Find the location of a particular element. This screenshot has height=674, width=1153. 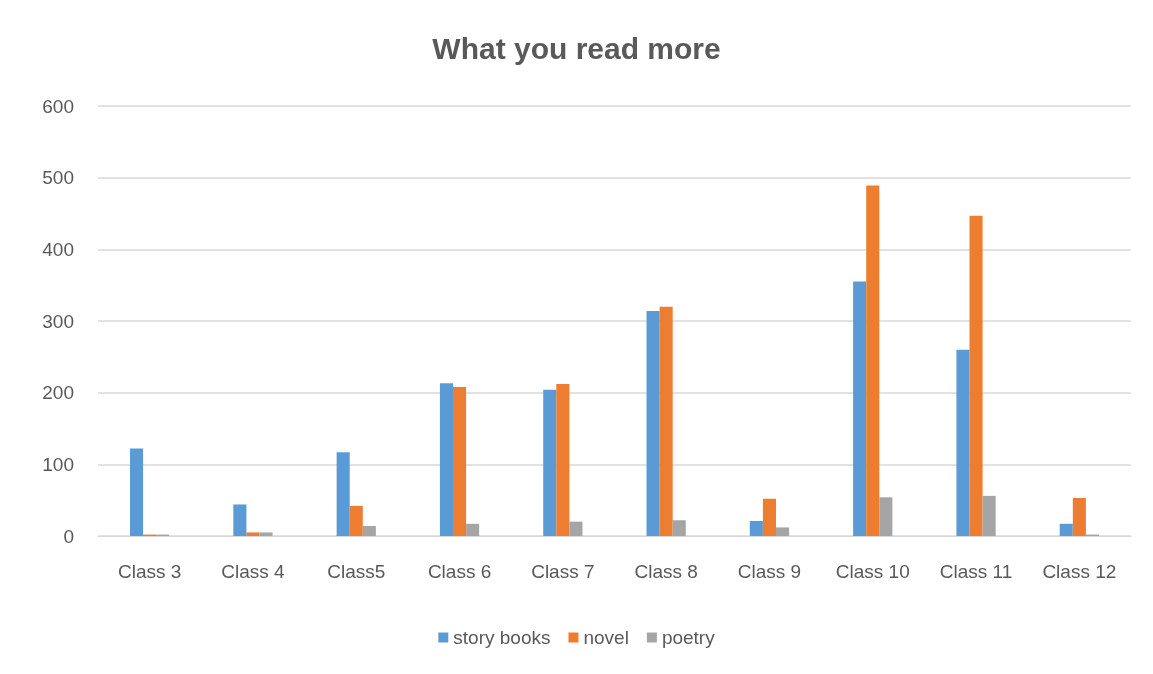

x-tick-label: Class 10 is located at coordinates (872, 571).